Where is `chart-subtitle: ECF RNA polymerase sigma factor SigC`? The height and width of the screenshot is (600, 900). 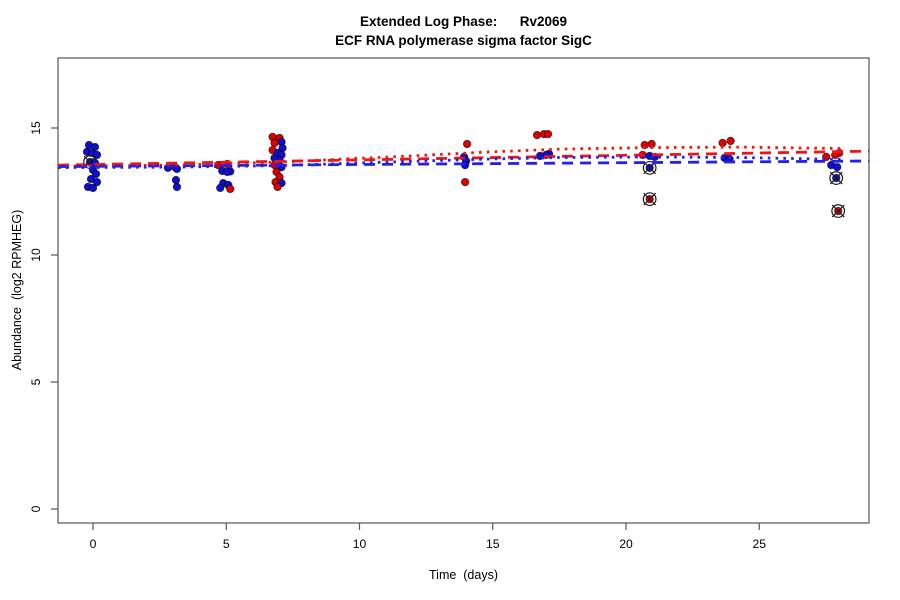
chart-subtitle: ECF RNA polymerase sigma factor SigC is located at coordinates (463, 40).